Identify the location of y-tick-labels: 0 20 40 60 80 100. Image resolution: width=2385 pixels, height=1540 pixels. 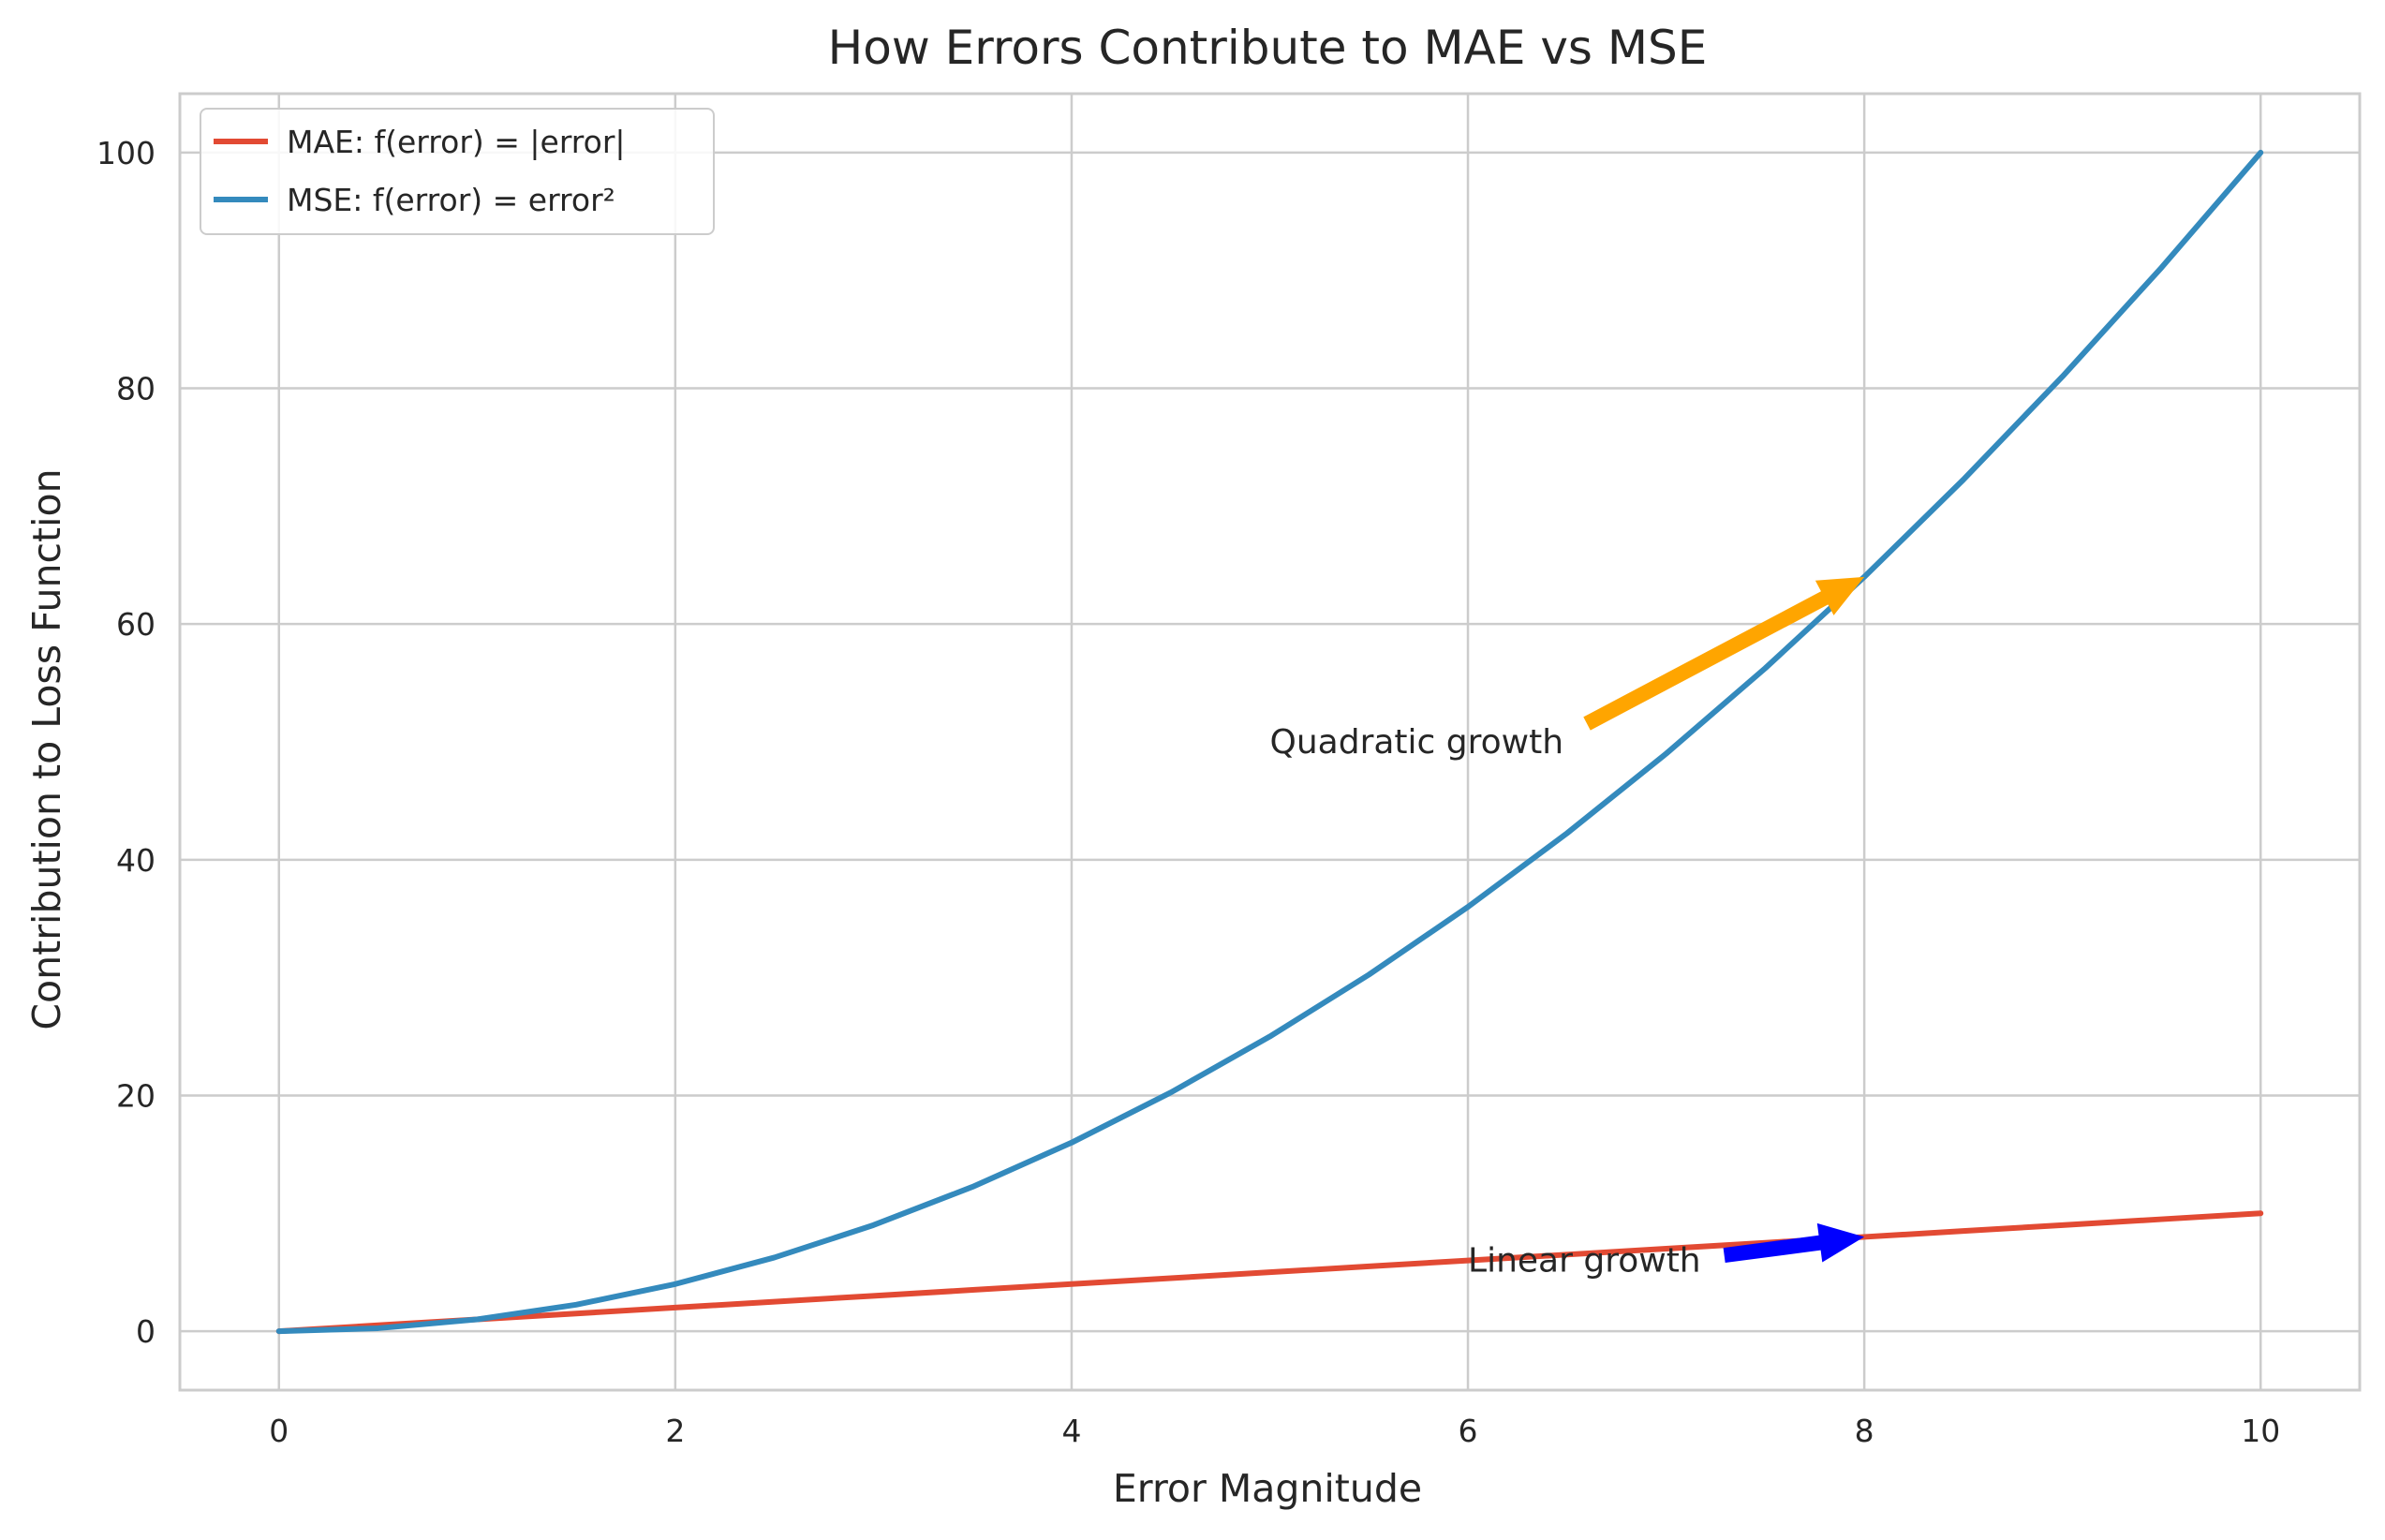
(126, 742).